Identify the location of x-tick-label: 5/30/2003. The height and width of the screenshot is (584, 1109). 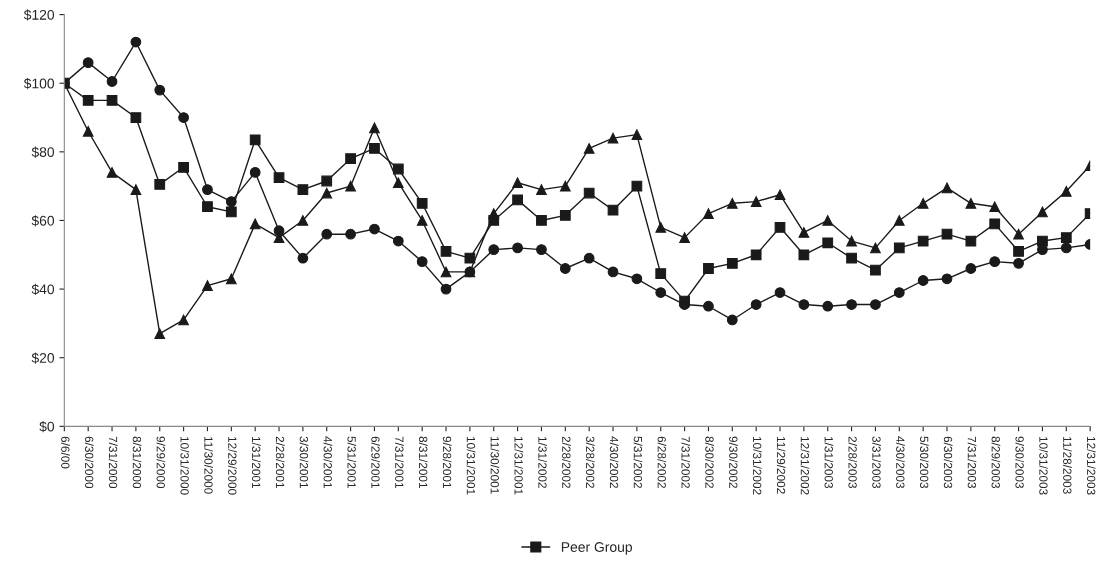
(924, 462).